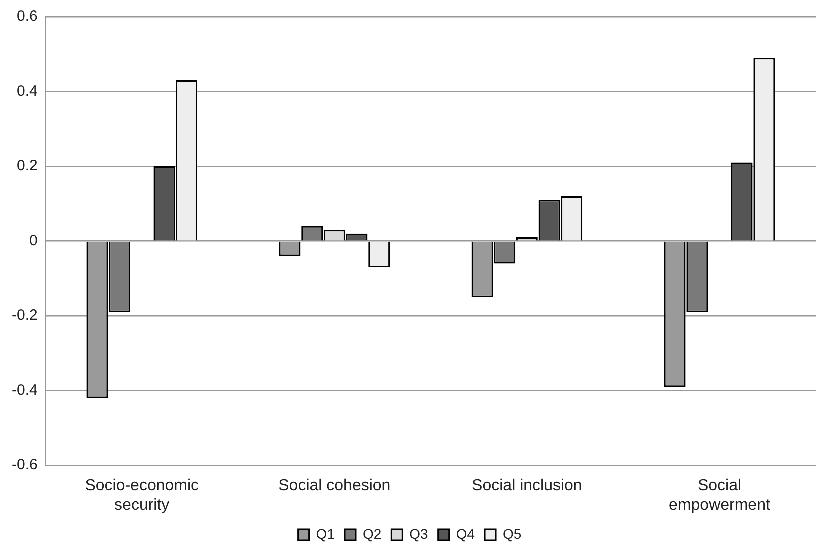  What do you see at coordinates (527, 486) in the screenshot?
I see `x-tick-label: Social inclusion` at bounding box center [527, 486].